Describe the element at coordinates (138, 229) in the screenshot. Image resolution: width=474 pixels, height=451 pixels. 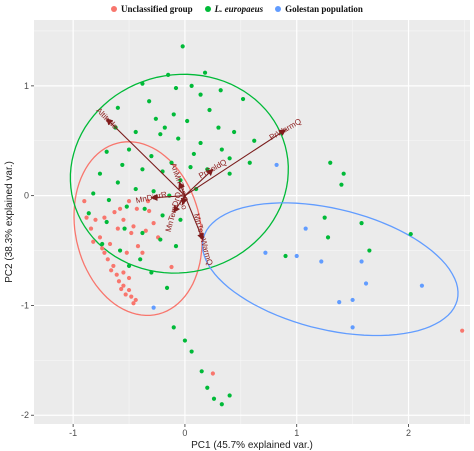
I see `ellipse-unclassified-group` at that location.